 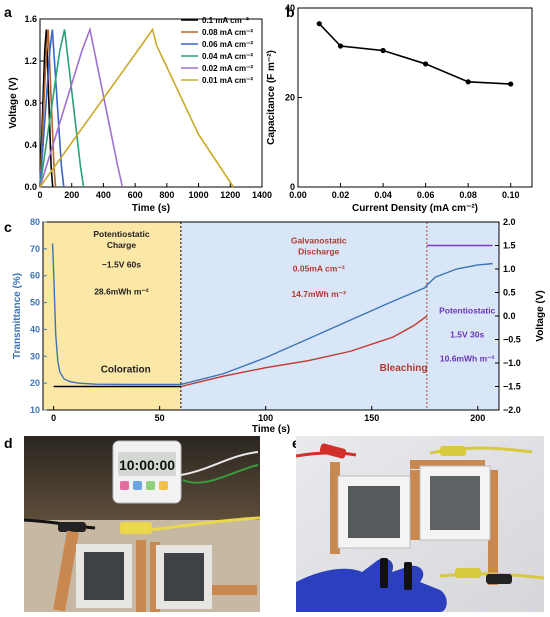 What do you see at coordinates (265, 418) in the screenshot?
I see `x-tick-label: 100` at bounding box center [265, 418].